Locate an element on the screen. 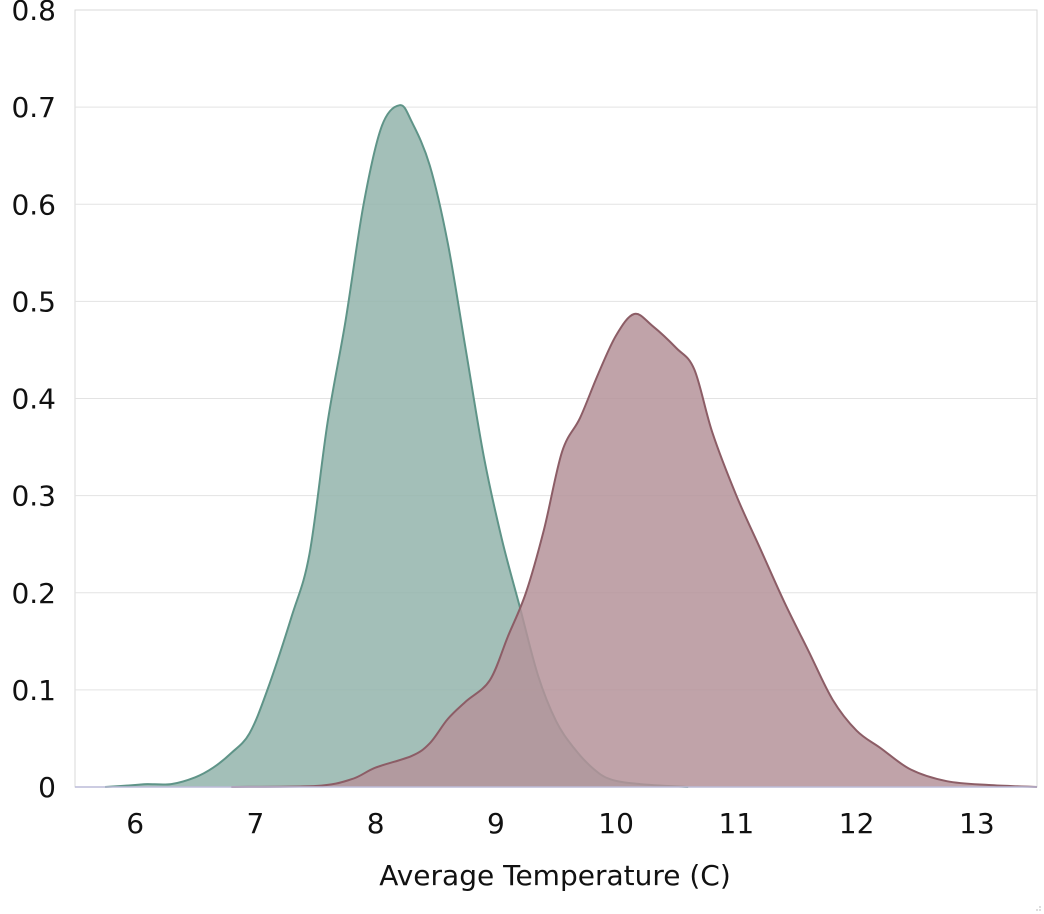  resize-grip-icon is located at coordinates (1037, 907).